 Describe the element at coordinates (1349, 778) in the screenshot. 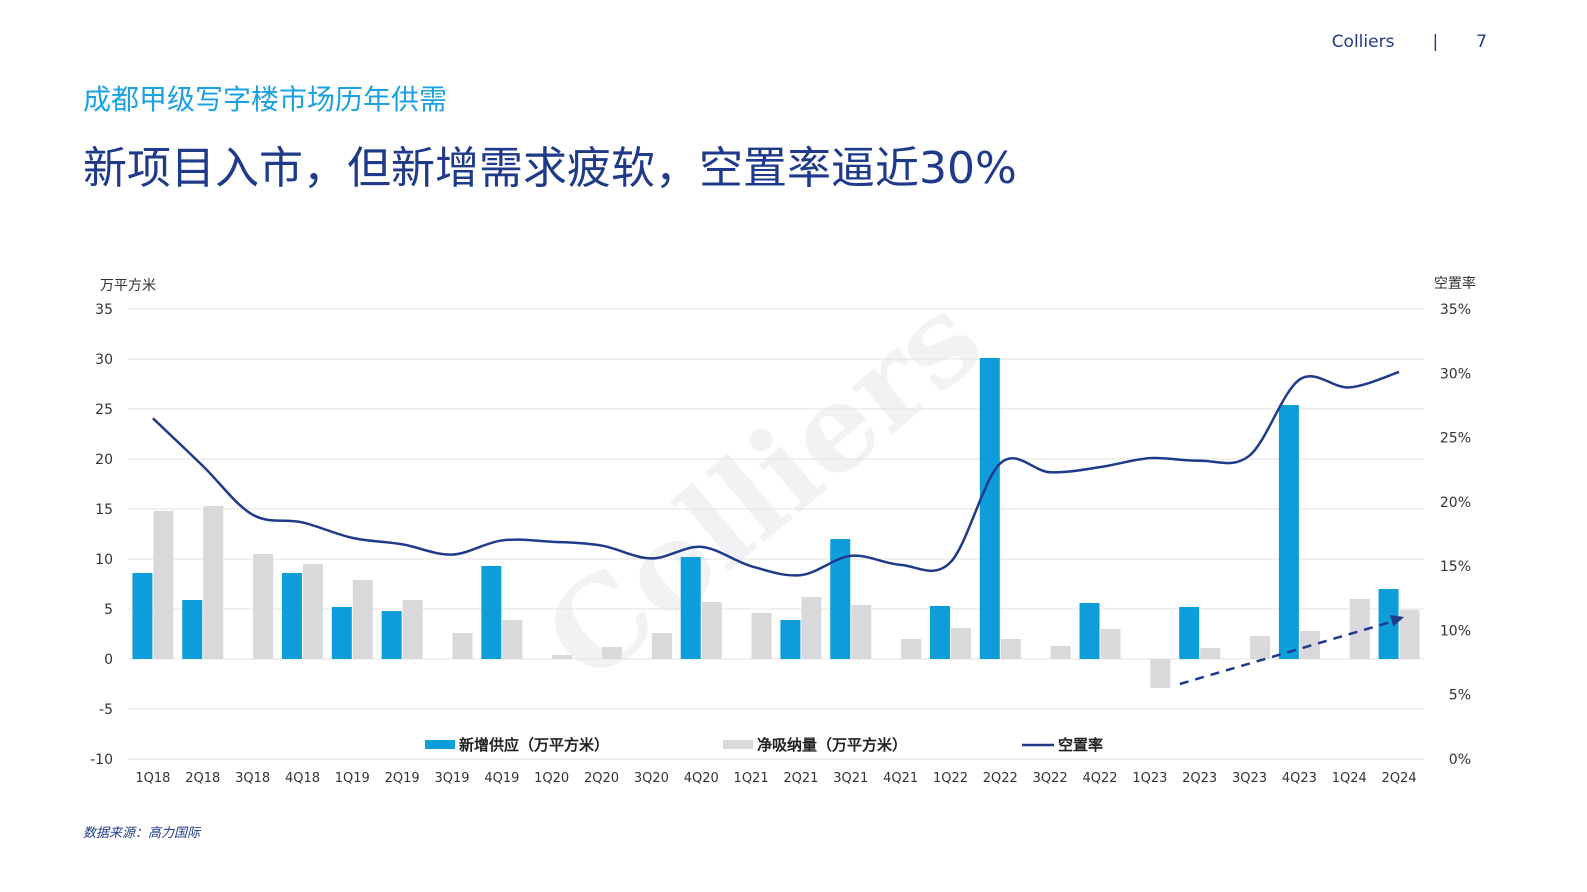

I see `x-tick-label: 1Q24` at that location.